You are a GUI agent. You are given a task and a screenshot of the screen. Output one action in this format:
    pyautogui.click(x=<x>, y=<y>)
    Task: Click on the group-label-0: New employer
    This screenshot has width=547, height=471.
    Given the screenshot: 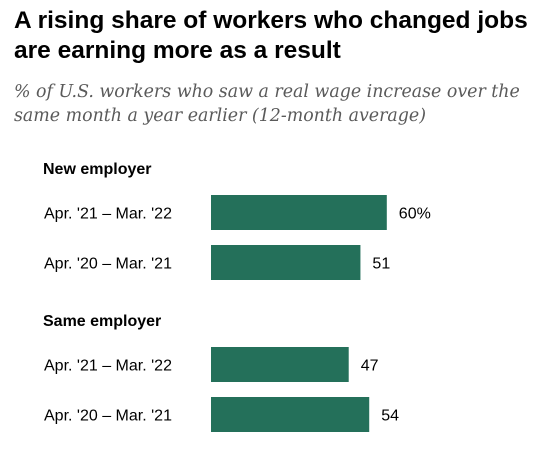 What is the action you would take?
    pyautogui.click(x=97, y=169)
    